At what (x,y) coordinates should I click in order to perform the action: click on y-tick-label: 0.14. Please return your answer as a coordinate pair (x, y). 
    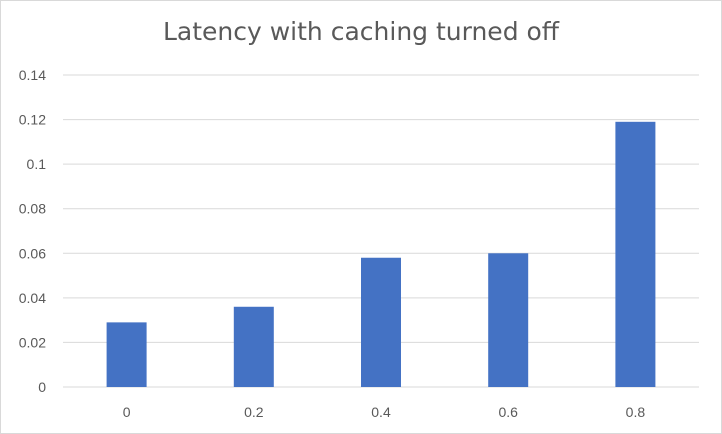
    Looking at the image, I should click on (32, 75).